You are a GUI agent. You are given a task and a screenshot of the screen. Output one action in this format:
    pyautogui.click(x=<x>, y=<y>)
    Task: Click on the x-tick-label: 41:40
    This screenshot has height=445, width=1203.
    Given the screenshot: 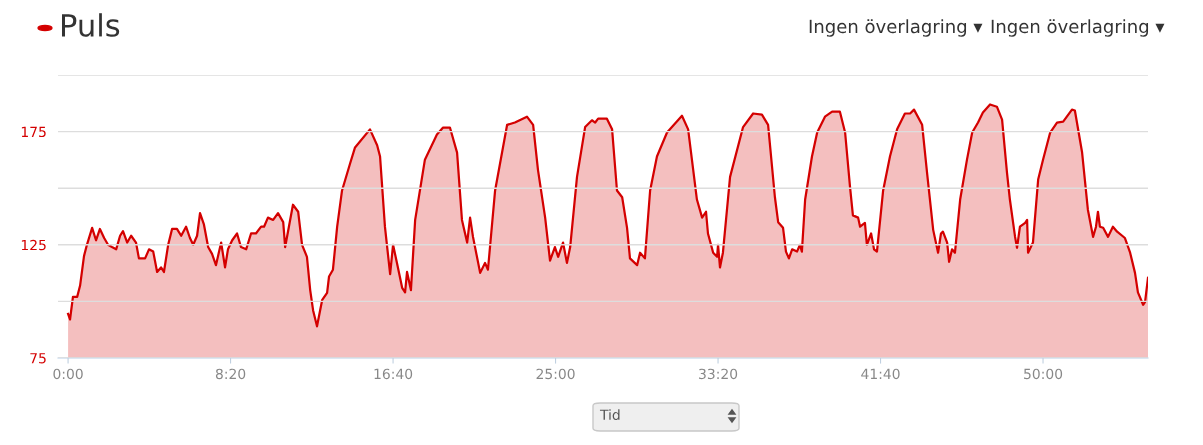 What is the action you would take?
    pyautogui.click(x=880, y=374)
    